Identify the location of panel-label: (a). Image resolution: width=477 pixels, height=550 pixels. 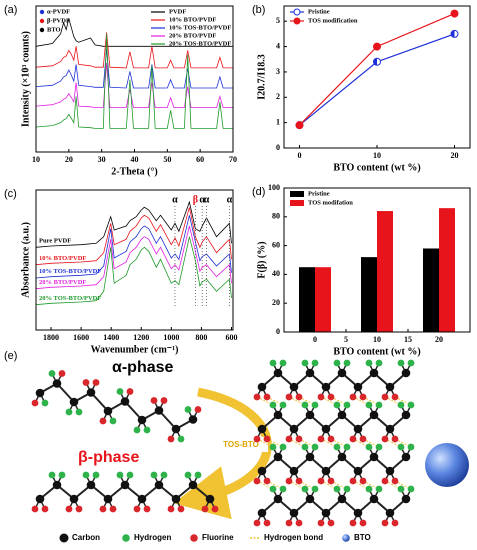
(10, 10).